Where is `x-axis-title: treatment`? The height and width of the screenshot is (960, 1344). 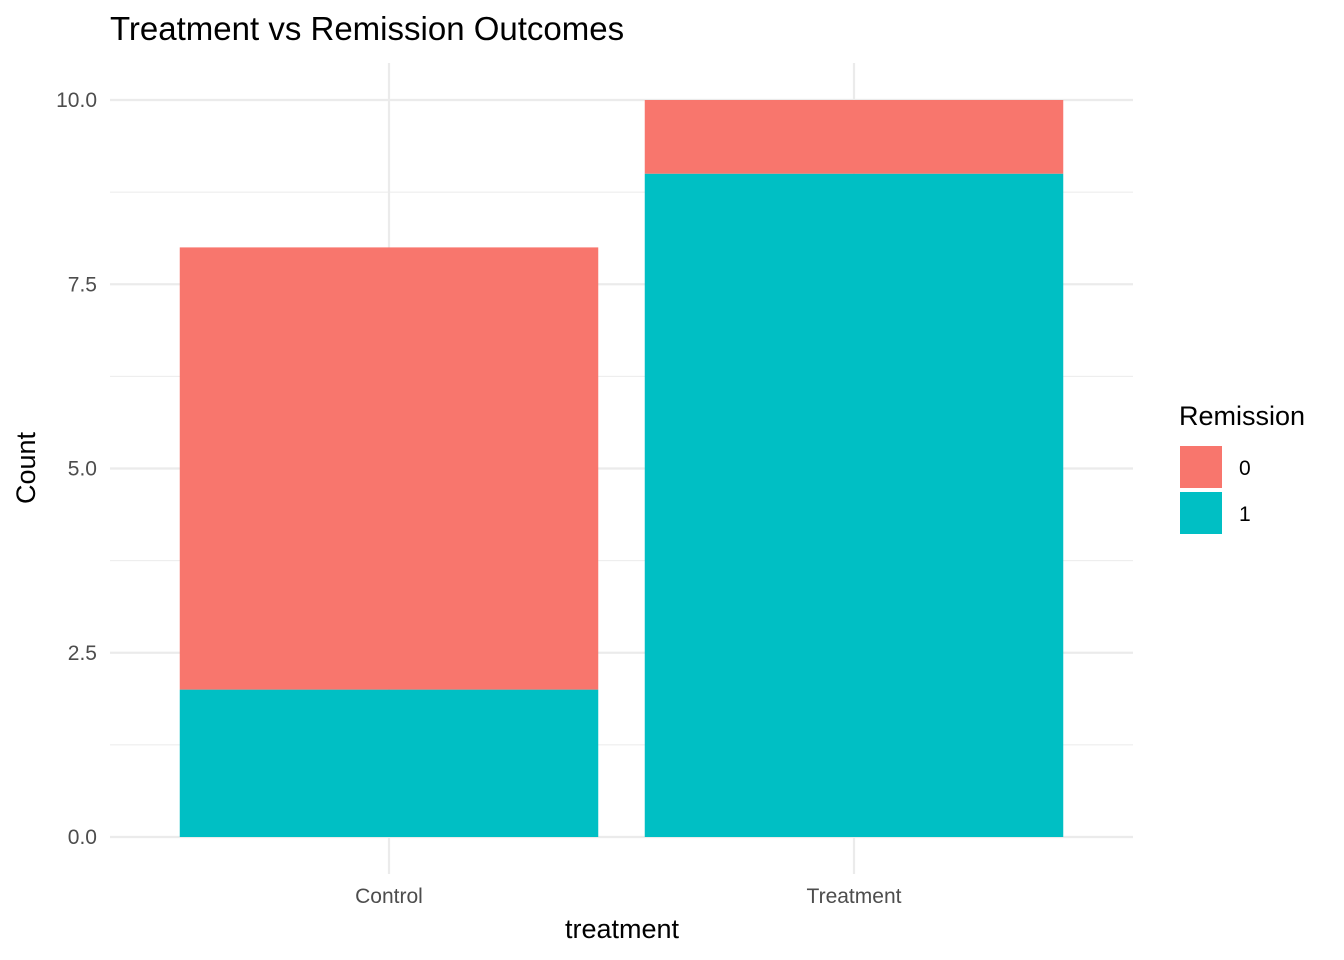
x-axis-title: treatment is located at coordinates (622, 929).